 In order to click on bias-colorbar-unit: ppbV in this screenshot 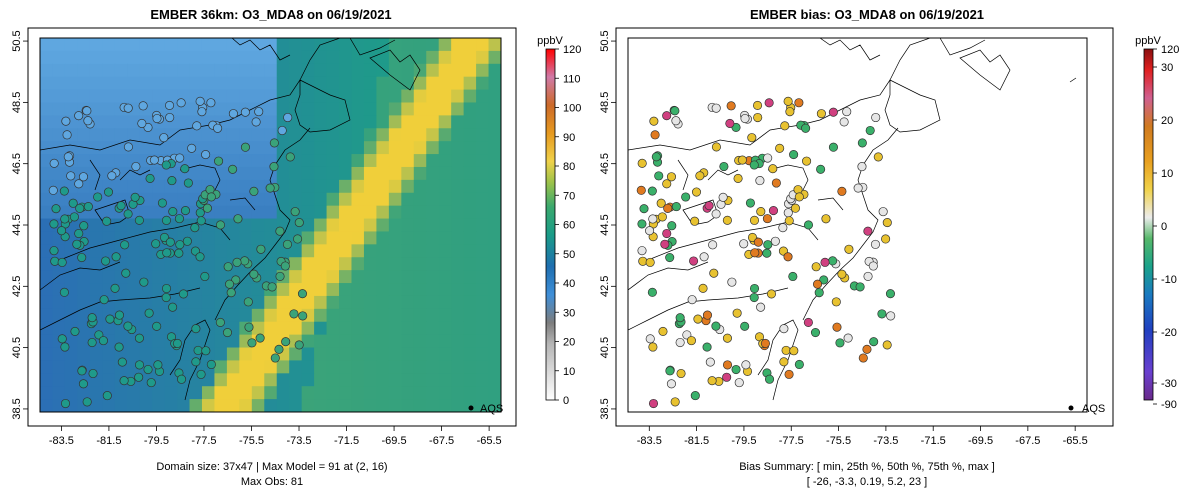, I will do `click(1148, 41)`.